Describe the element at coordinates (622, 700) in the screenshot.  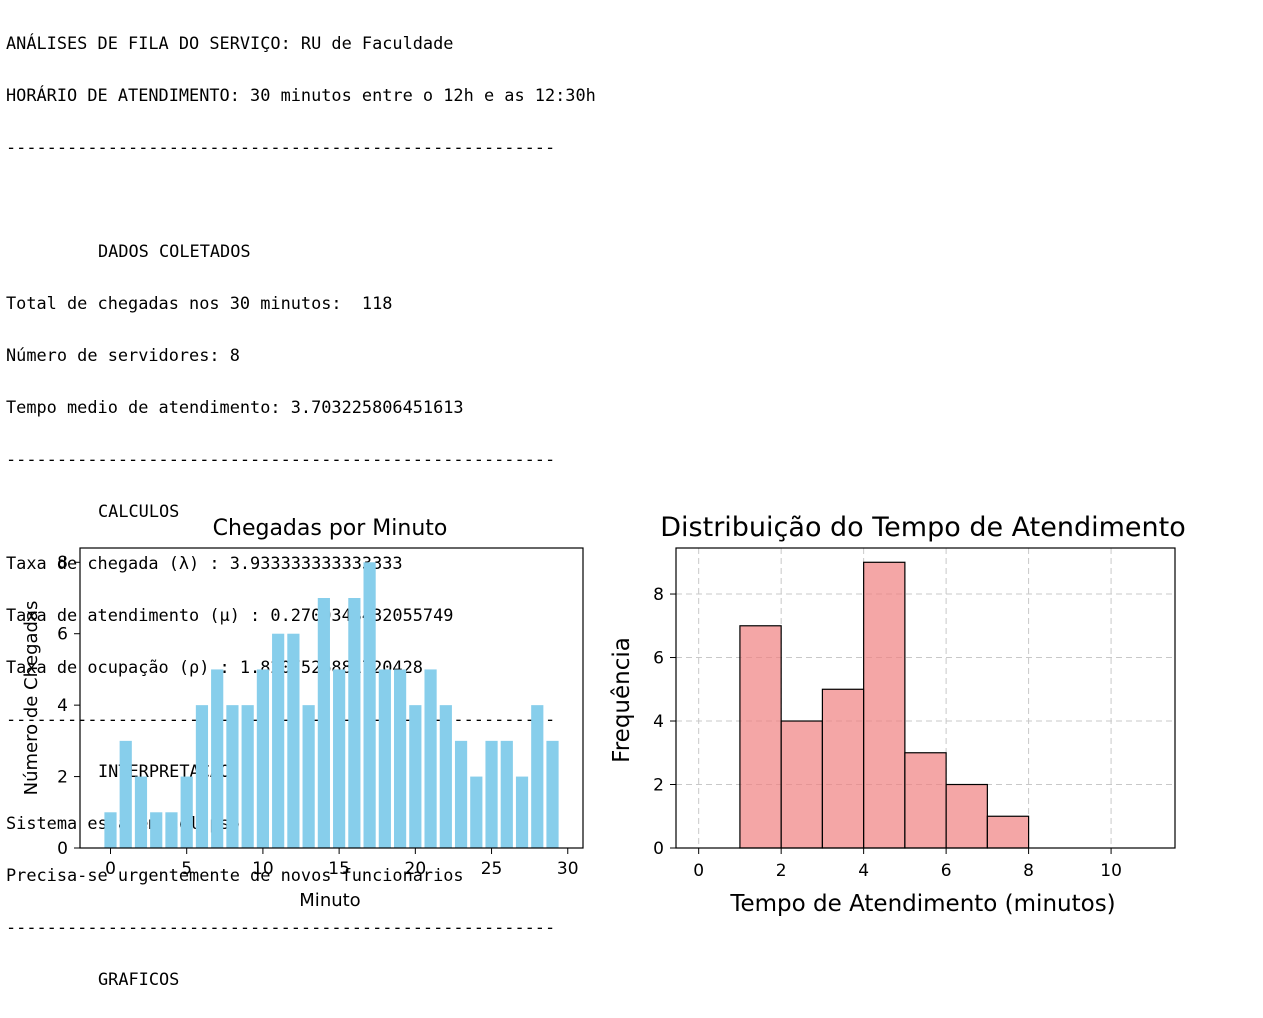
I see `y-axis-label: Frequência` at that location.